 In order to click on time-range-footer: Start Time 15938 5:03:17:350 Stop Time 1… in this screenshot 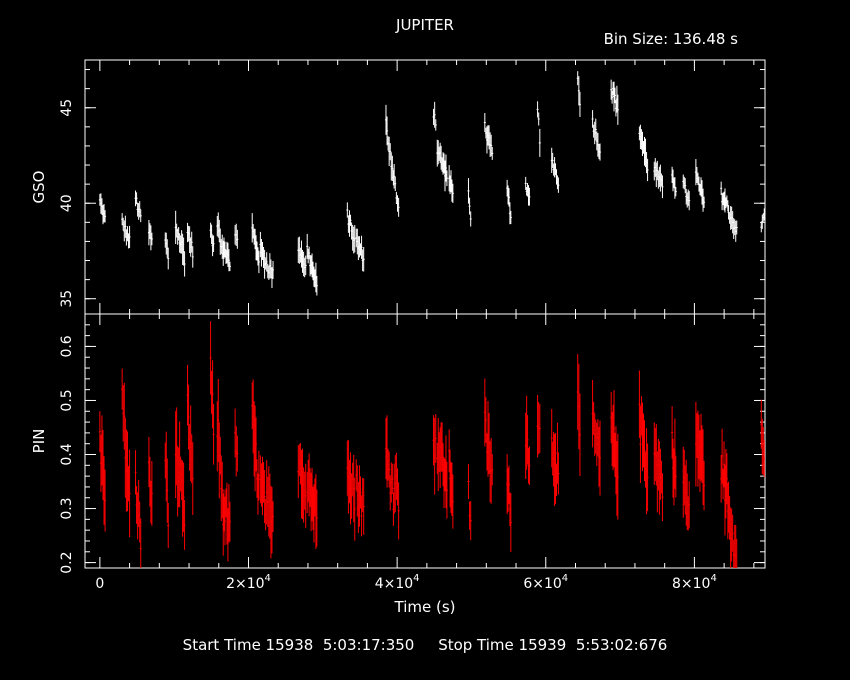, I will do `click(425, 645)`.